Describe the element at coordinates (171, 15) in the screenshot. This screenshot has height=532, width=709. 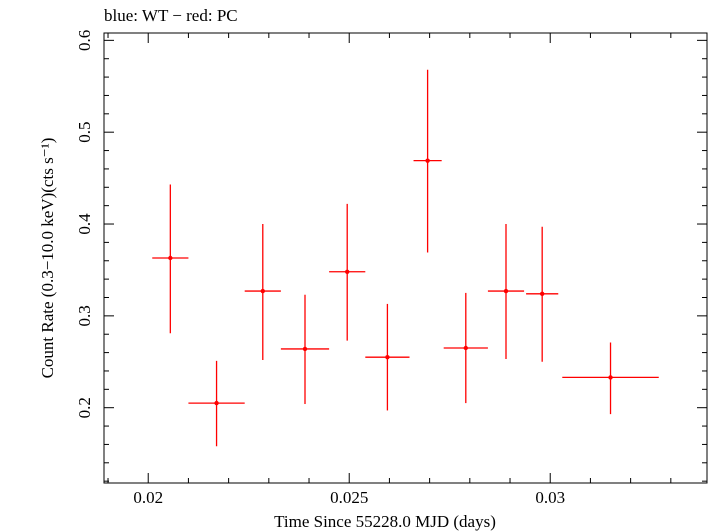
I see `chart-title: blue: WT − red: PC` at that location.